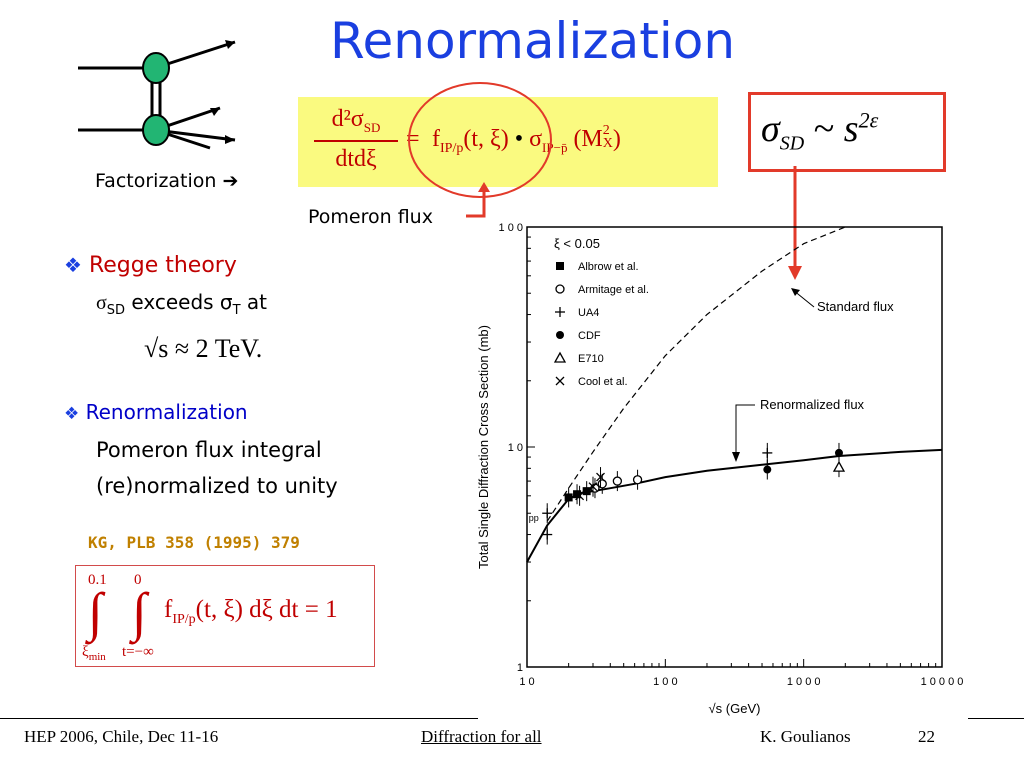 The image size is (1024, 768). I want to click on y-tick-label: 1, so click(520, 668).